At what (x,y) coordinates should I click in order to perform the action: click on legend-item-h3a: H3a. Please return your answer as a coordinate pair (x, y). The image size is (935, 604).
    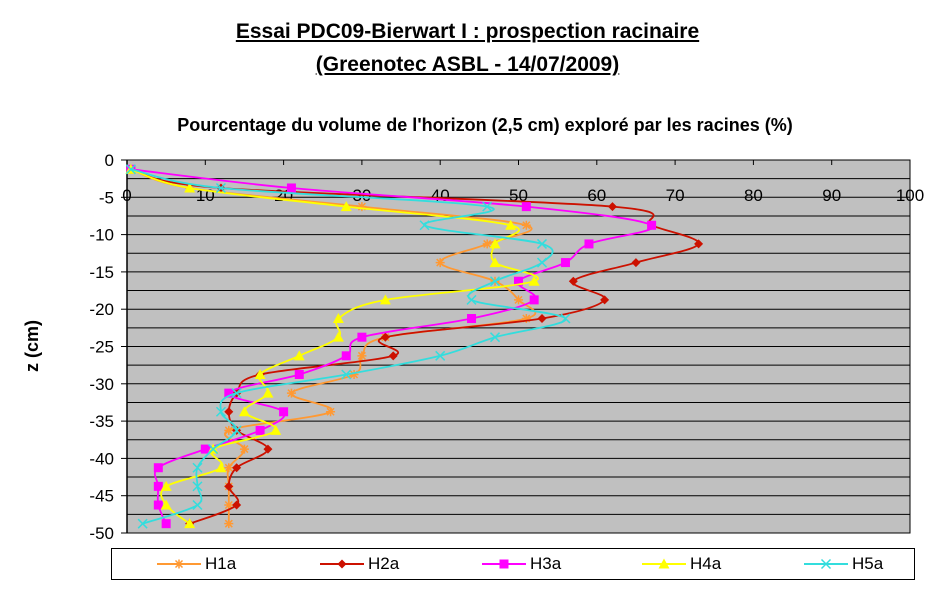
    Looking at the image, I should click on (521, 564).